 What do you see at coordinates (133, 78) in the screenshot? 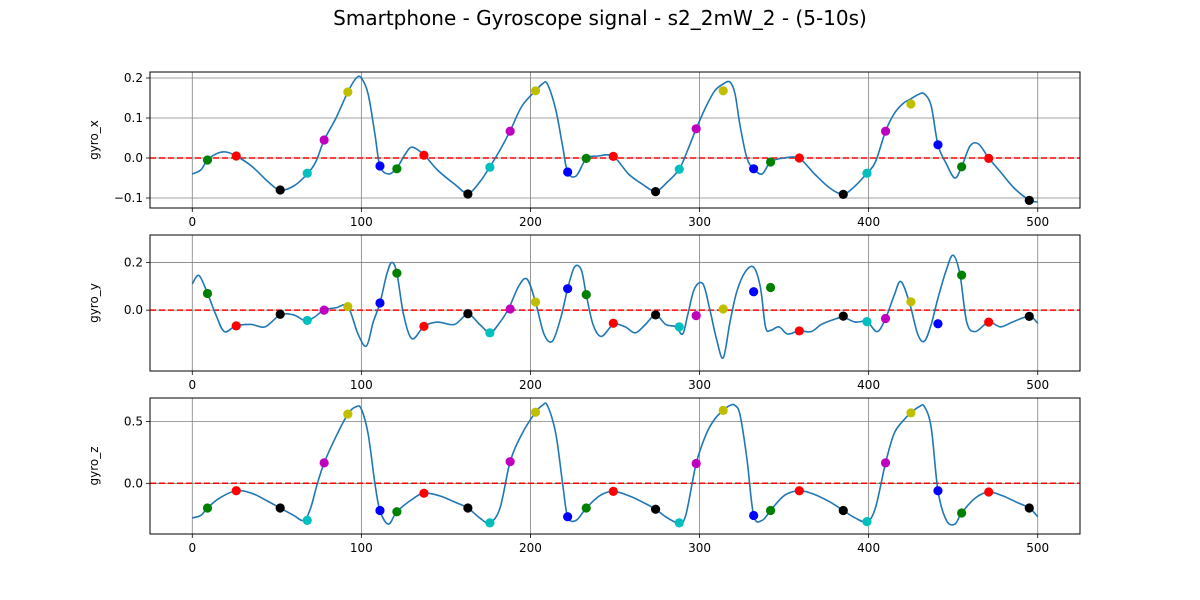
I see `y-tick-label: 0.2` at bounding box center [133, 78].